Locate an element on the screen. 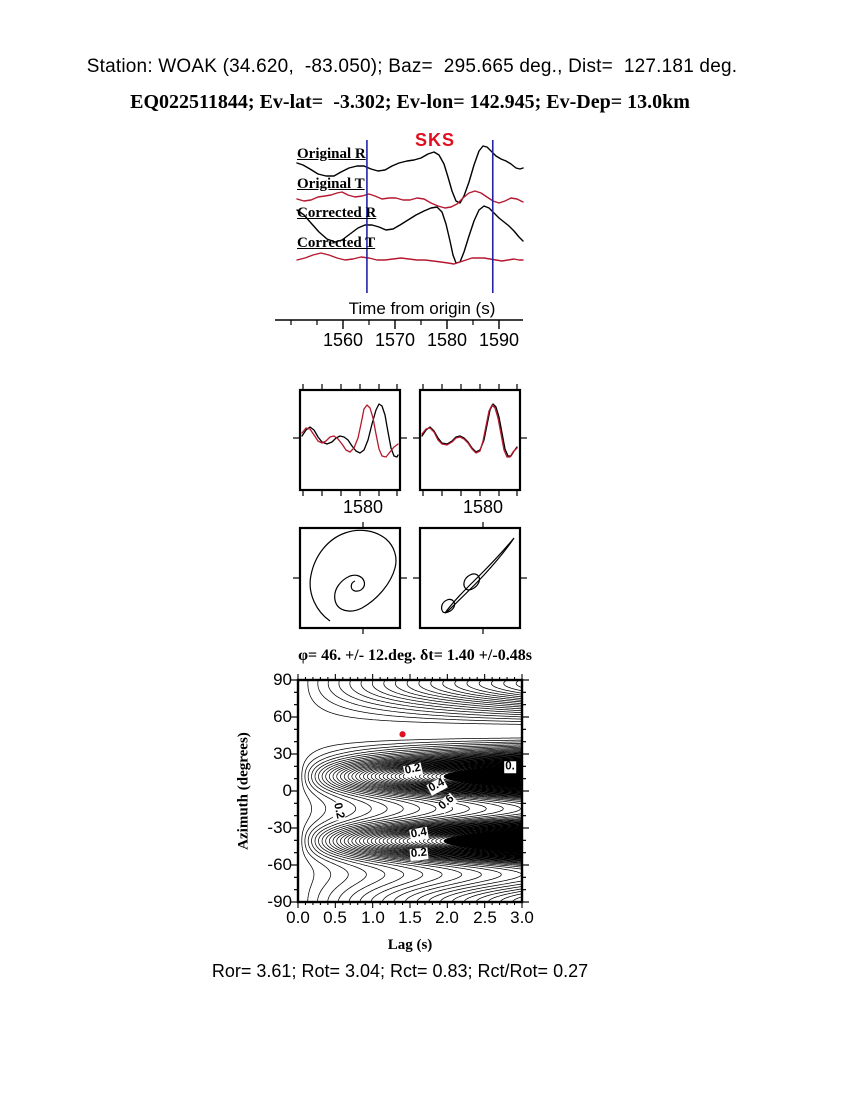 This screenshot has height=1100, width=850. particle-motion-after-tail is located at coordinates (448, 606).